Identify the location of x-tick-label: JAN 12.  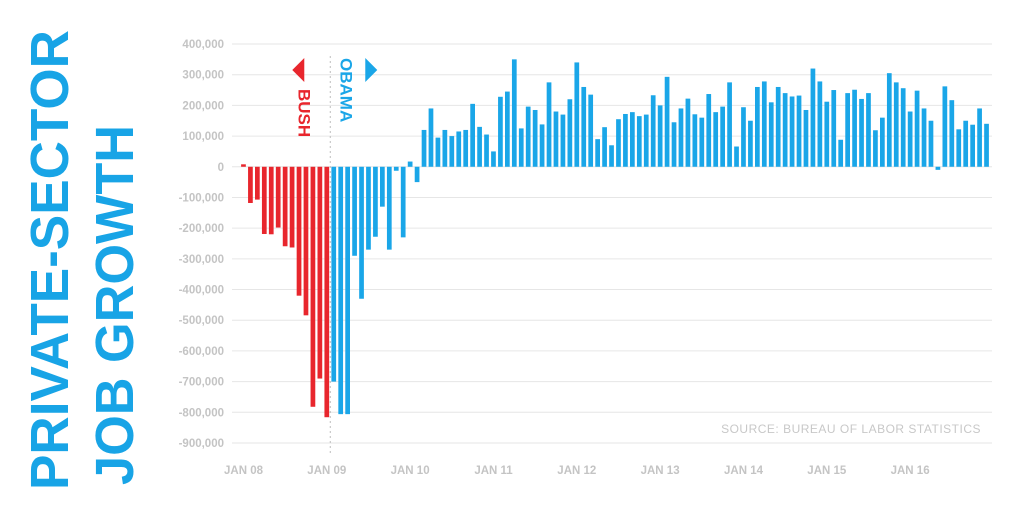
(576, 471).